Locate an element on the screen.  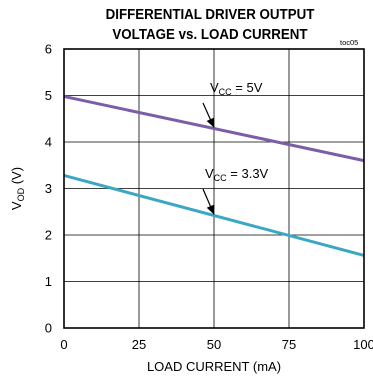
x-tick-label: 100 is located at coordinates (363, 344).